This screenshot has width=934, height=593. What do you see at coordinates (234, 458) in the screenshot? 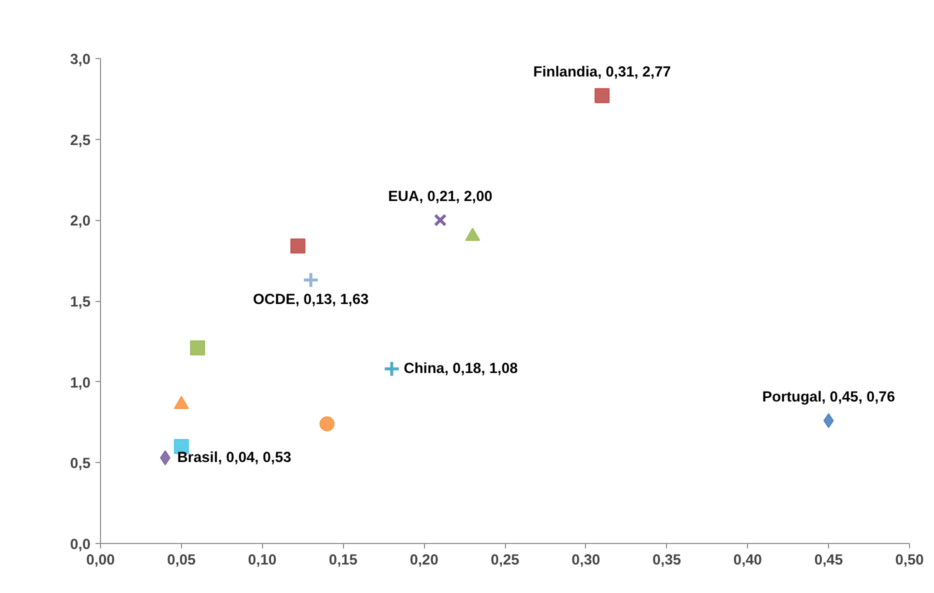
I see `annotation: Brasil, 0,04, 0,53` at bounding box center [234, 458].